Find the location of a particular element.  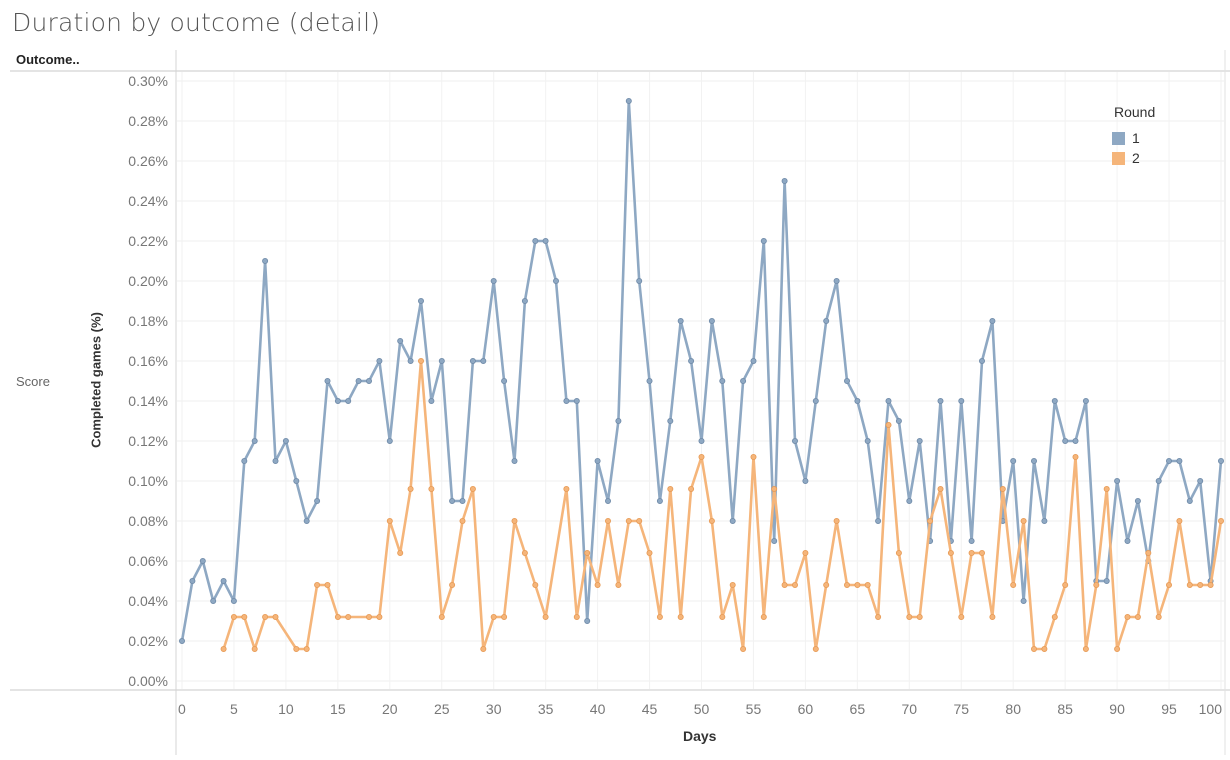

row-header: Outcome.. is located at coordinates (48, 59).